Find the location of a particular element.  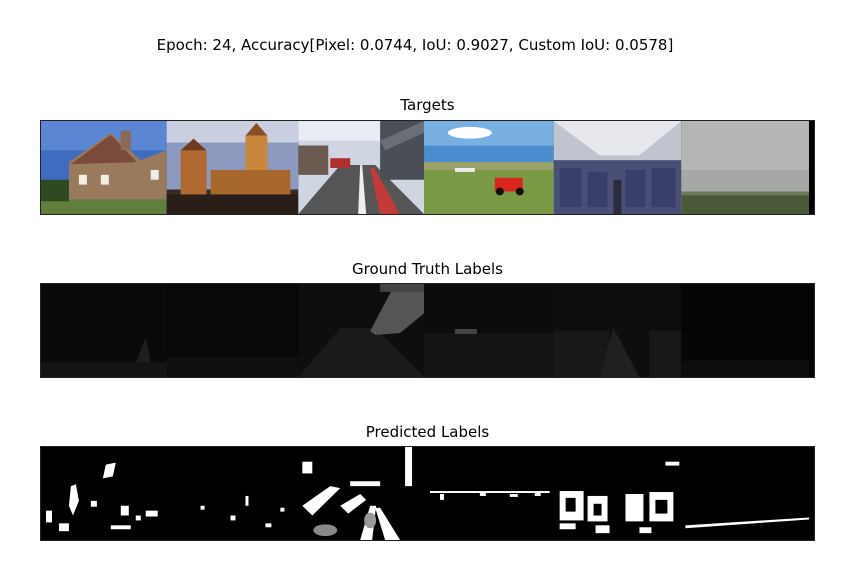

target-image-fog is located at coordinates (747, 167).